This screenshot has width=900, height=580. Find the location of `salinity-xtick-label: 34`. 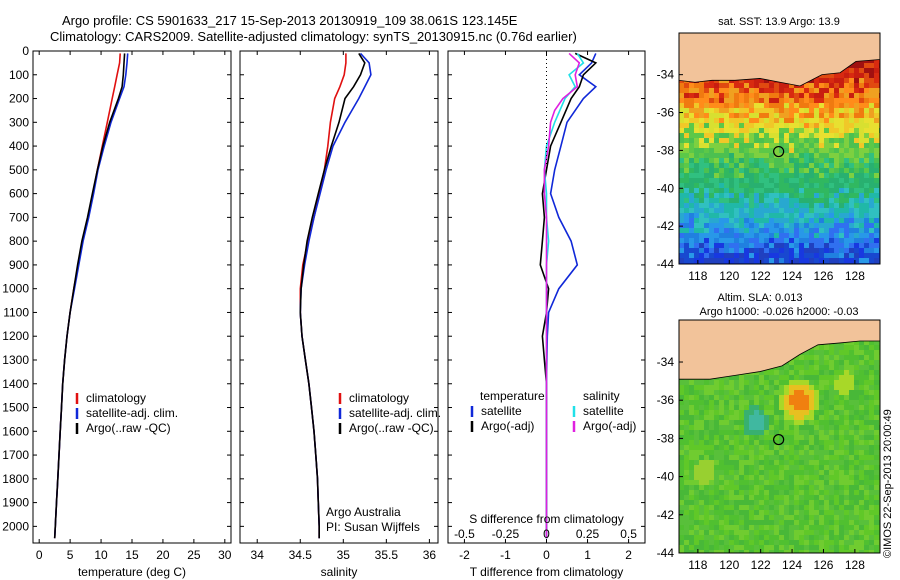

salinity-xtick-label: 34 is located at coordinates (258, 555).